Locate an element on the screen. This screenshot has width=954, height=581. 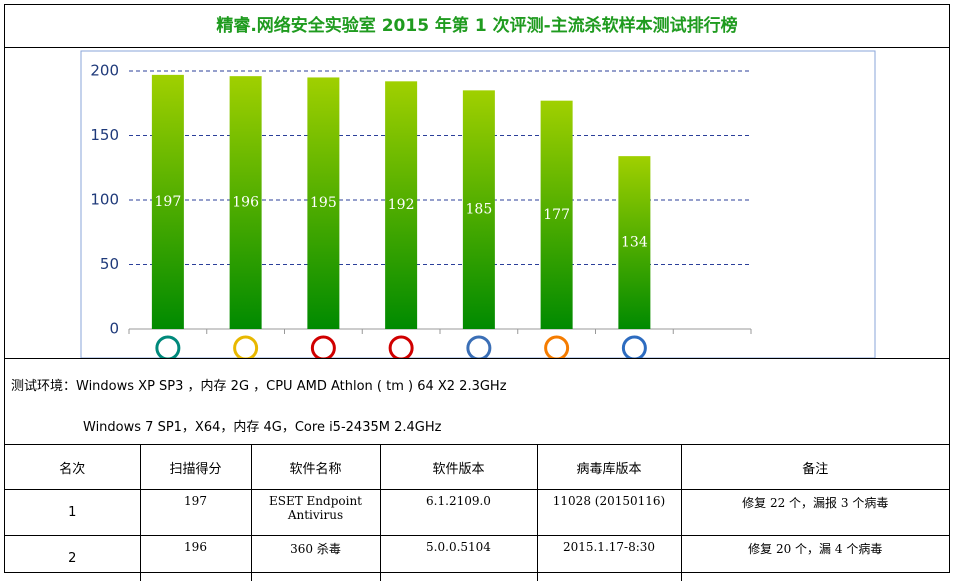
table-cell: 修复 20 个，漏 4 个病毒 is located at coordinates (815, 558).